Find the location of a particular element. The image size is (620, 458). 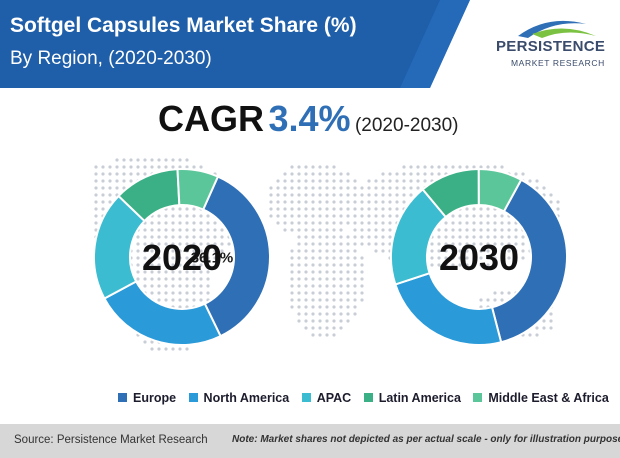

legend-swatch-latin-america is located at coordinates (368, 397).